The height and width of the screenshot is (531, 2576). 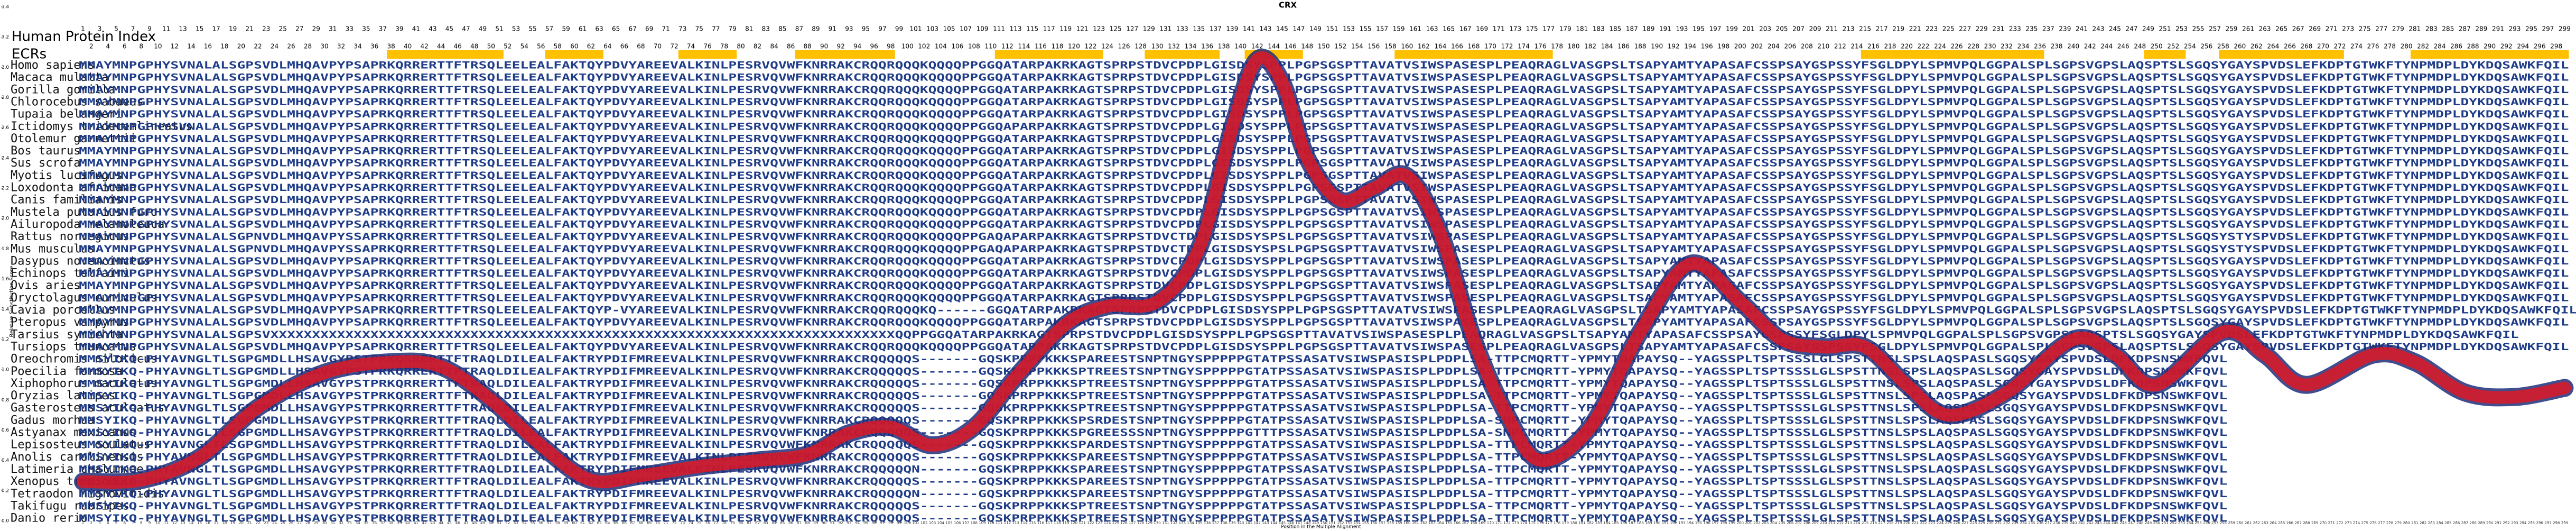 I want to click on y-tick-label: 0.8, so click(x=6, y=400).